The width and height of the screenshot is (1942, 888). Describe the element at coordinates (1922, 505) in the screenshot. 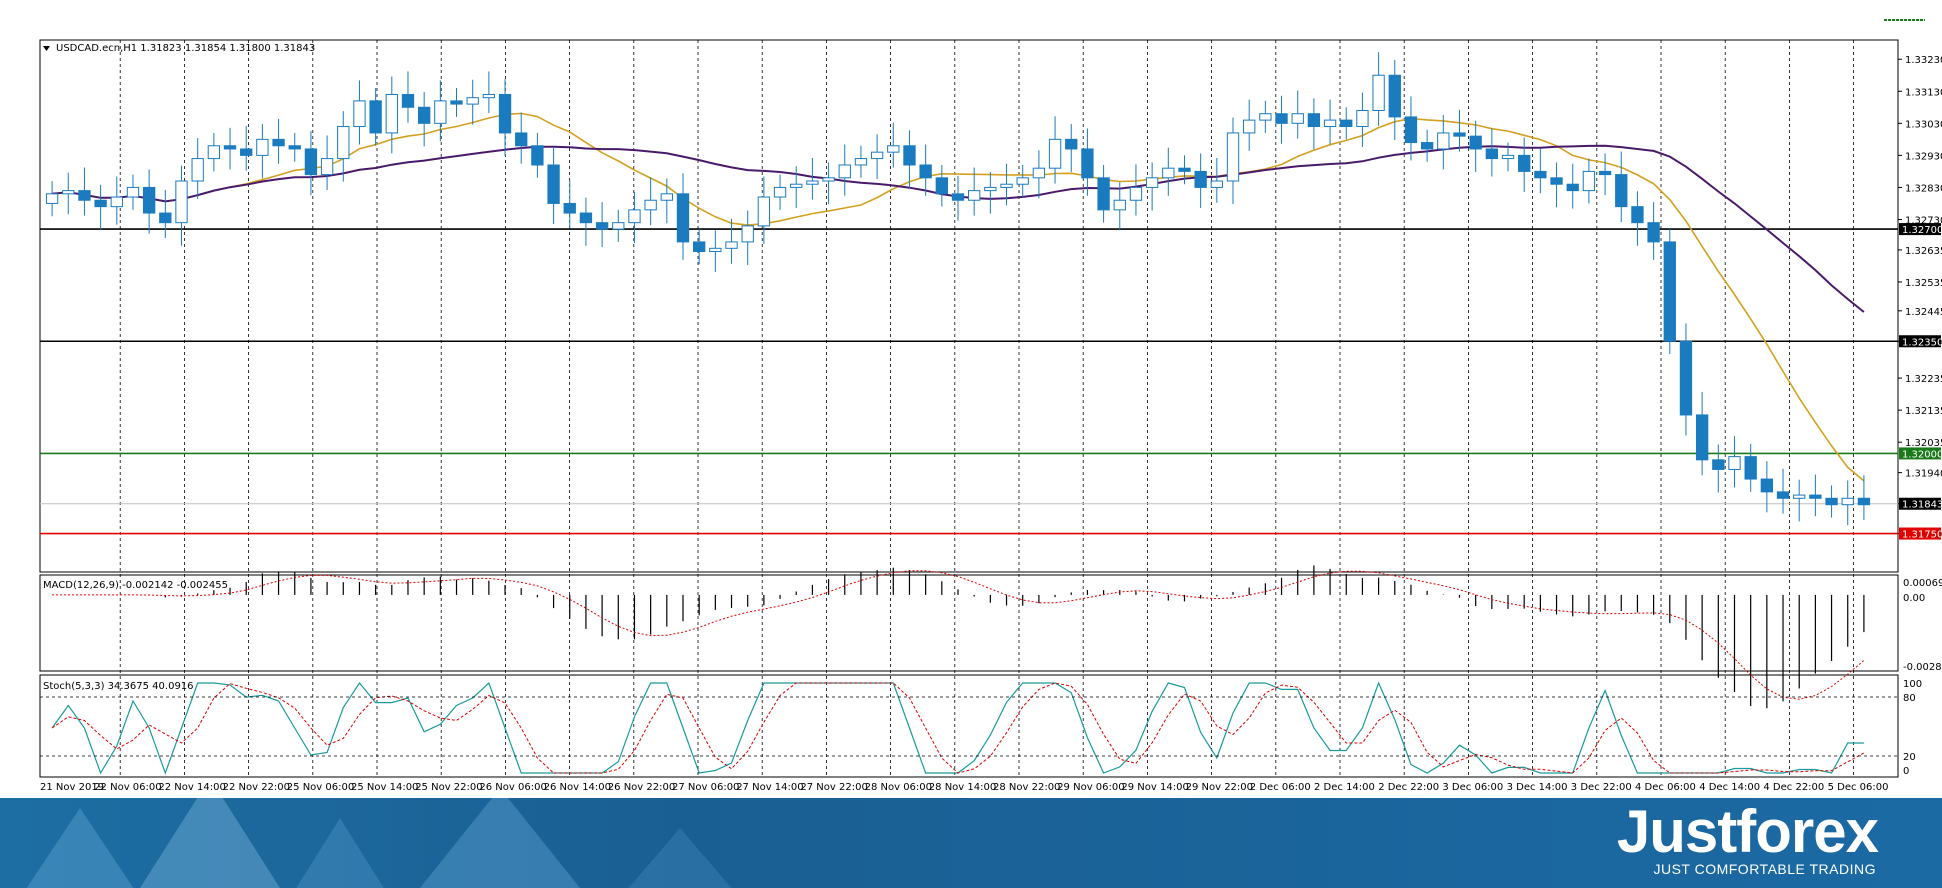

I see `current-price-label: 1.31843` at that location.